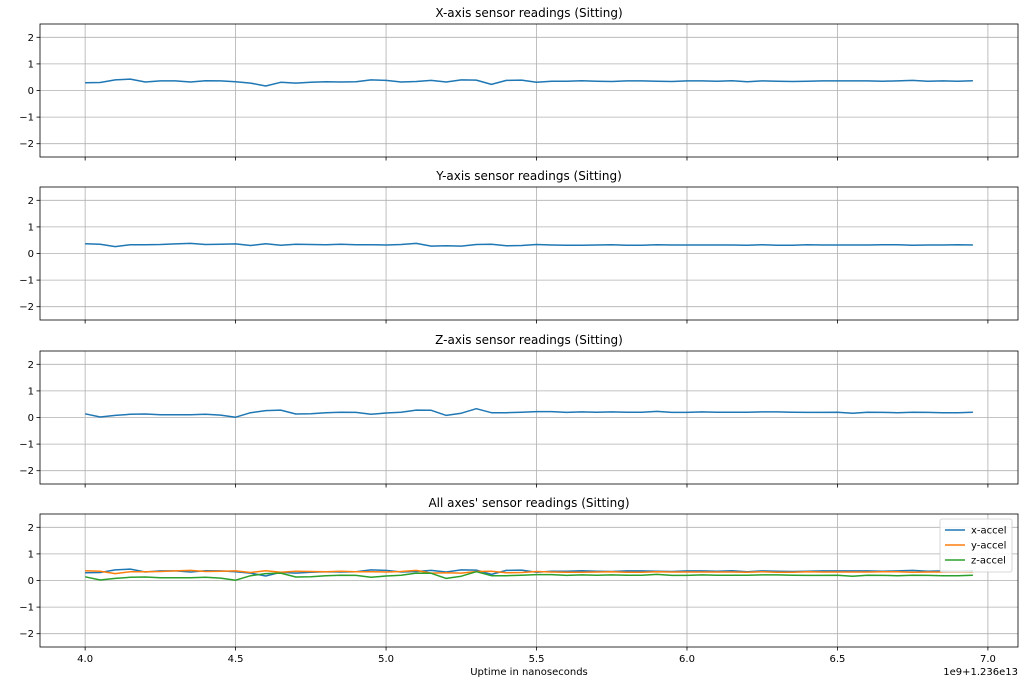 This screenshot has height=689, width=1031. Describe the element at coordinates (988, 546) in the screenshot. I see `legend-label: y-accel` at that location.